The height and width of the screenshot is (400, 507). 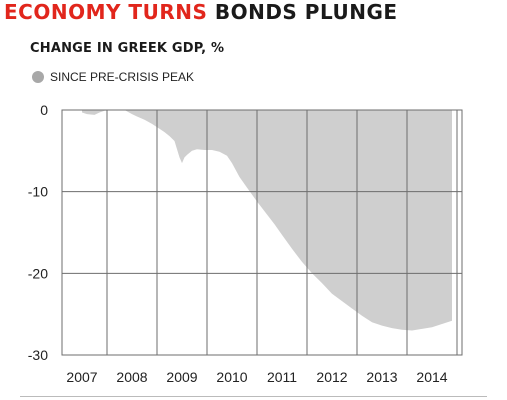 What do you see at coordinates (38, 355) in the screenshot?
I see `y-tick-label: -30` at bounding box center [38, 355].